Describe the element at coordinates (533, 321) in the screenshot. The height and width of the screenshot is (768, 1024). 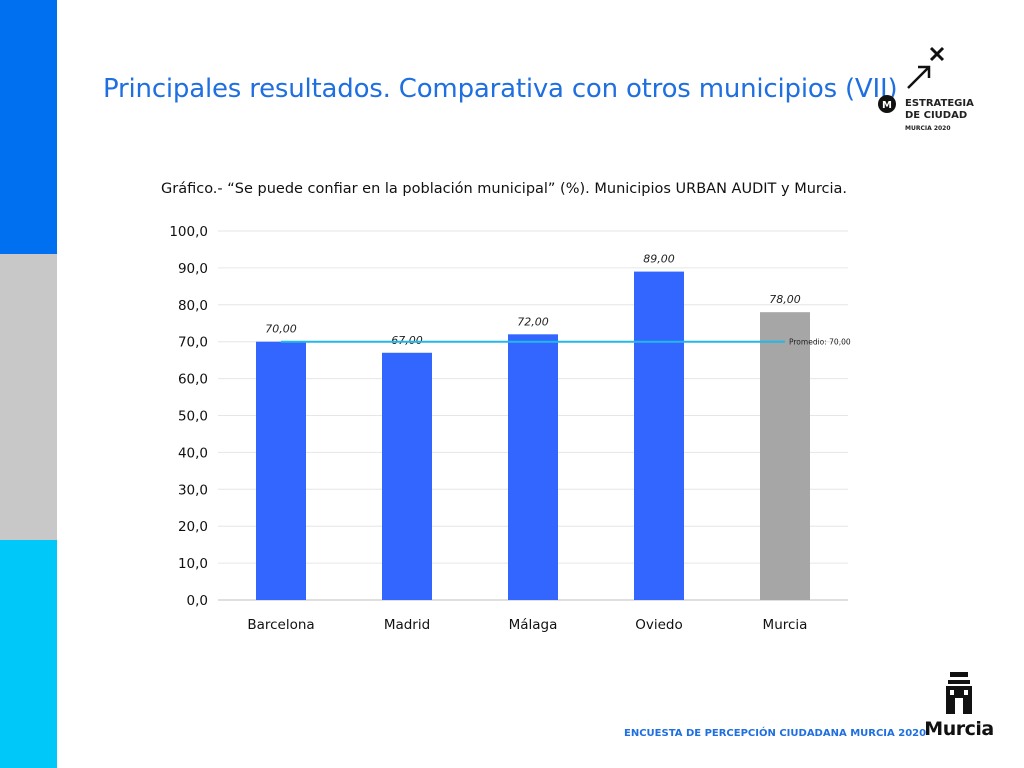
I see `data-label: 72,00` at that location.